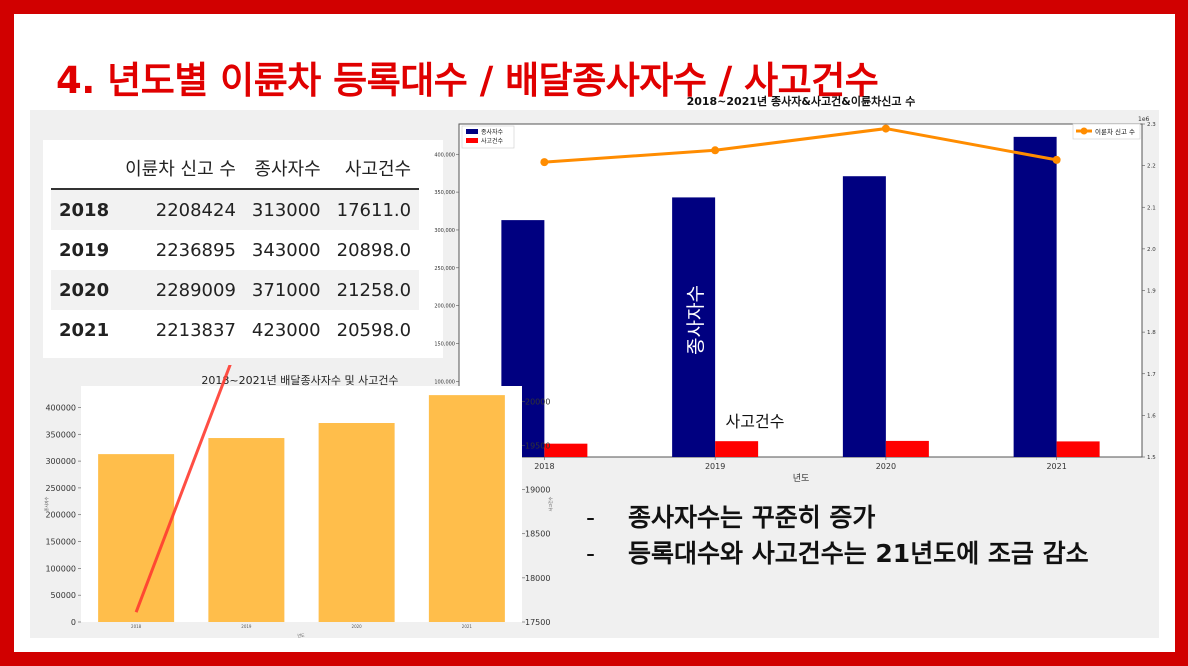 The width and height of the screenshot is (1188, 666). I want to click on small-chart-bars, so click(301, 508).